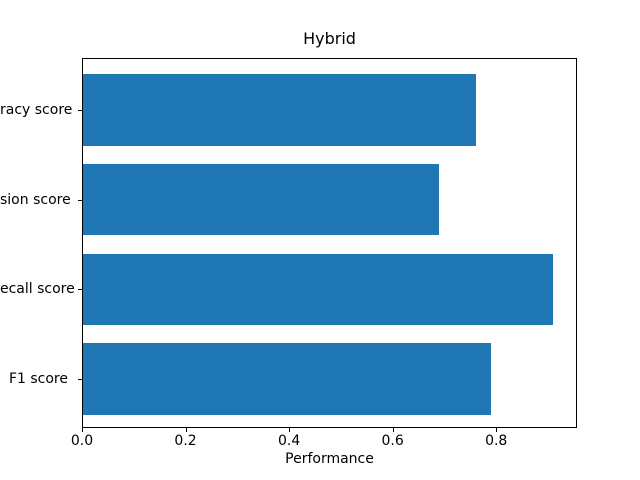  What do you see at coordinates (35, 199) in the screenshot?
I see `y-tick-label: sion score` at bounding box center [35, 199].